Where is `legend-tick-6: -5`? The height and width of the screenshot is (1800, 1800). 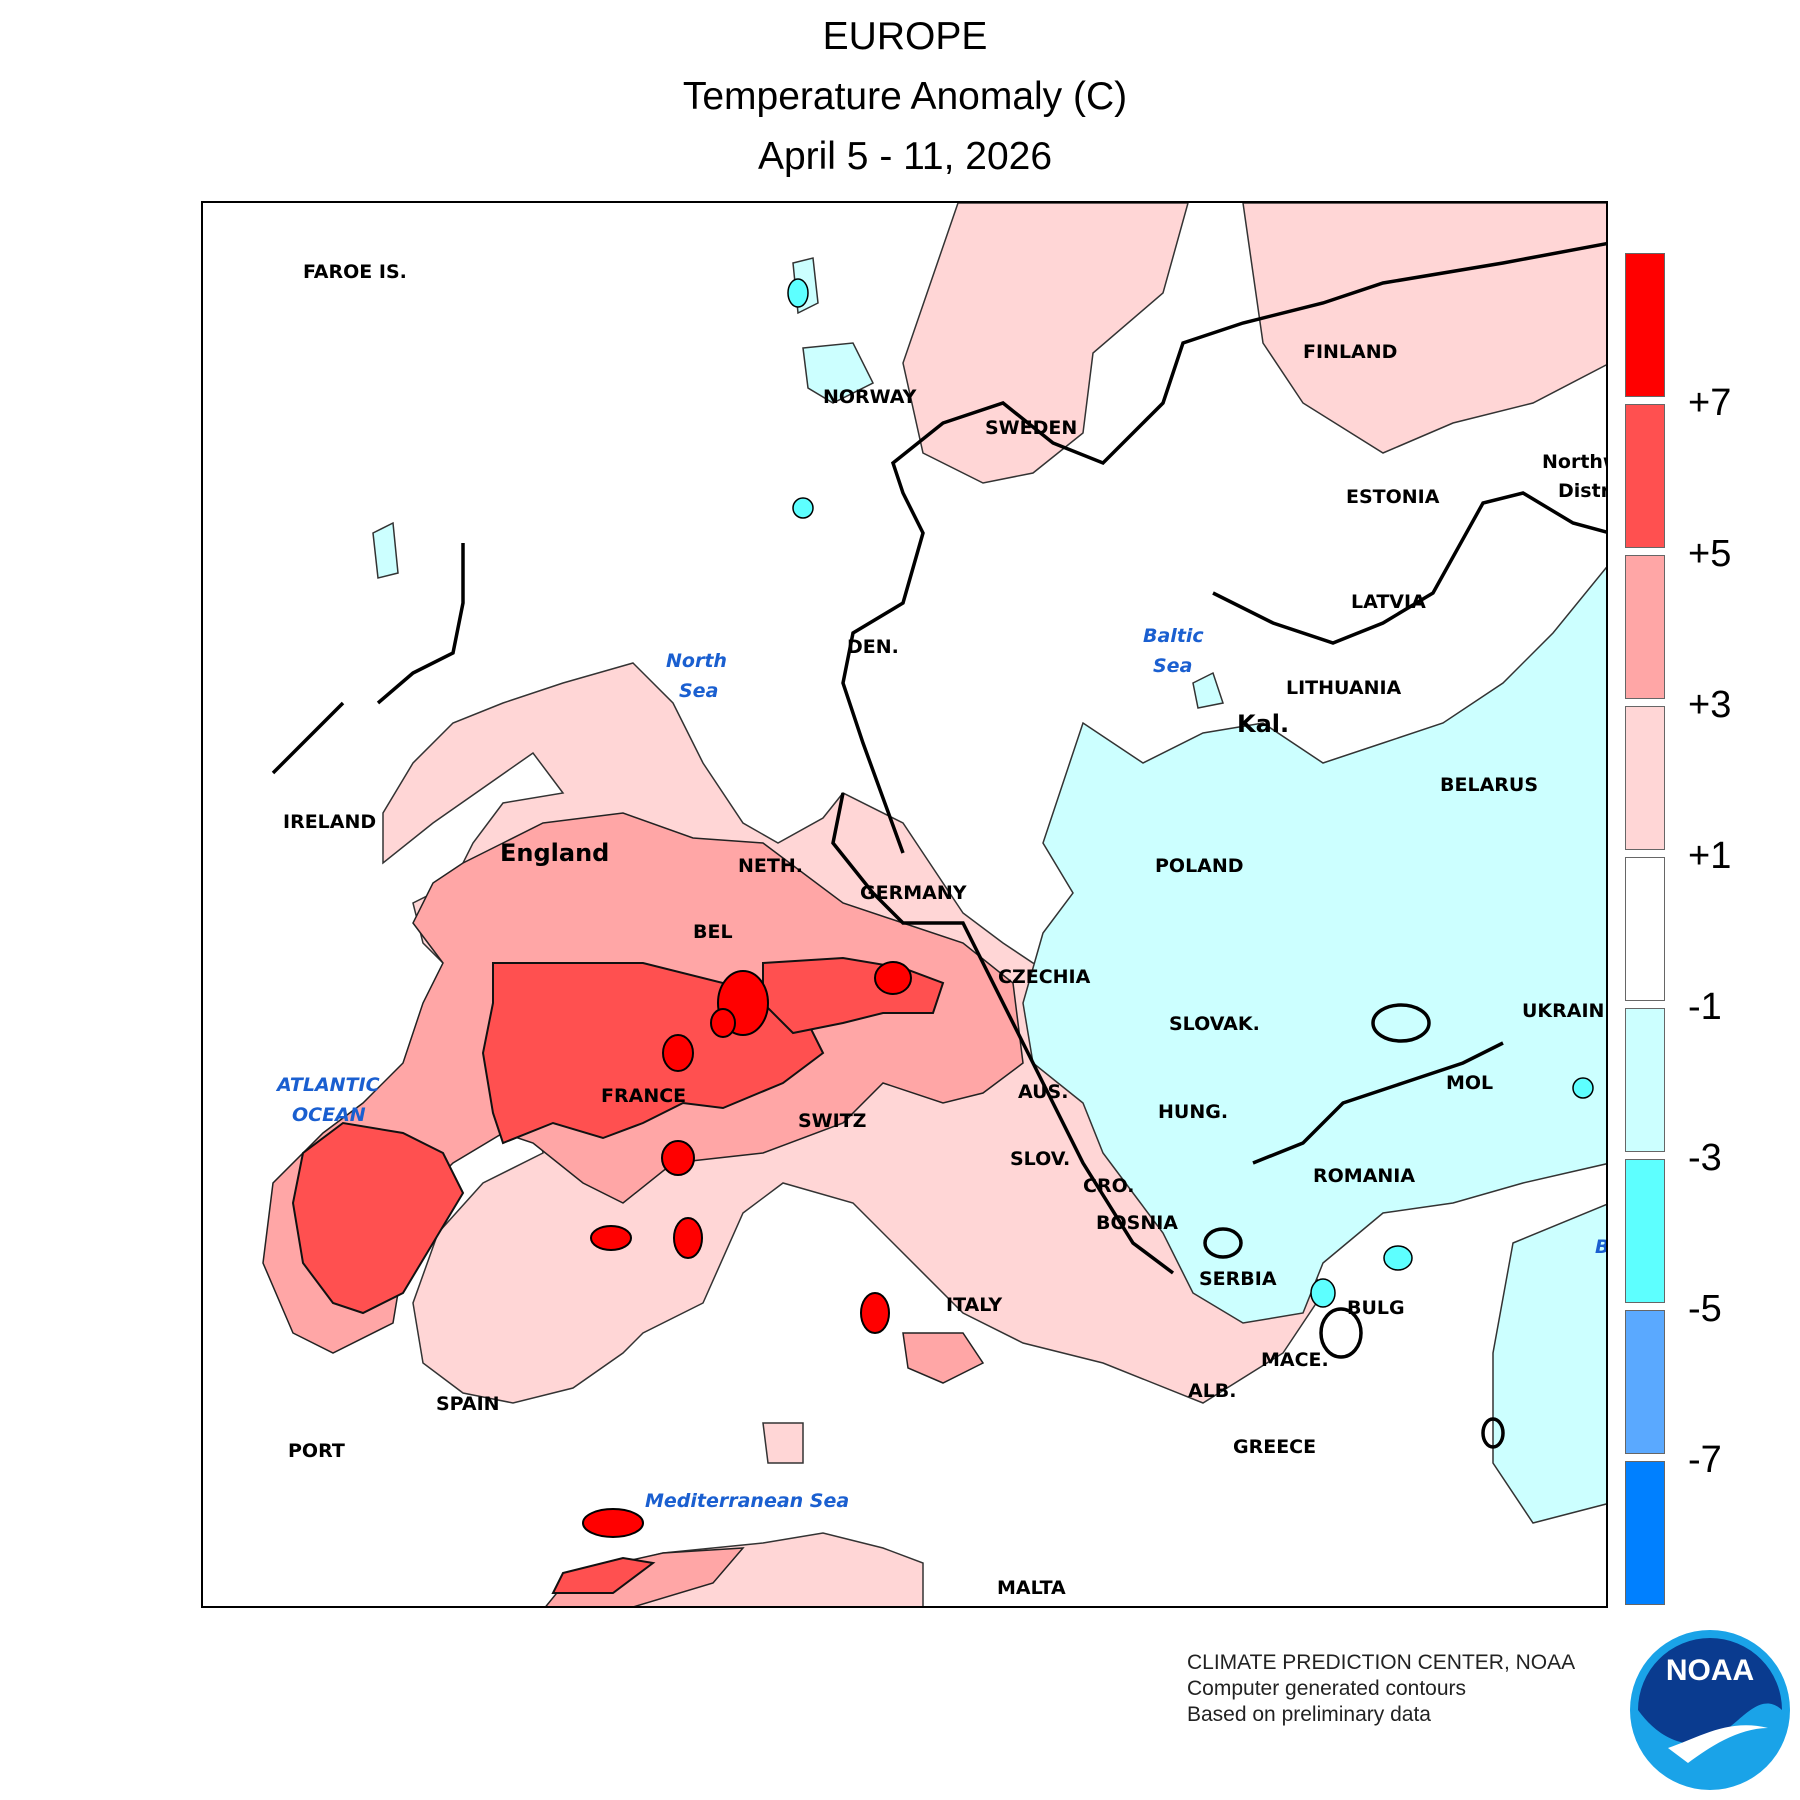
legend-tick-6: -5 is located at coordinates (1705, 1309).